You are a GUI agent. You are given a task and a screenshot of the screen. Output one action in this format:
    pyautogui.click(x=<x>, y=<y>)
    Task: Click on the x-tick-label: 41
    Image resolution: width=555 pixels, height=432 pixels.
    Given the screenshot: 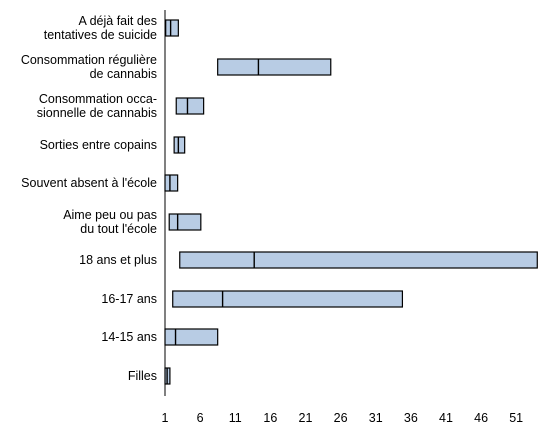 What is the action you would take?
    pyautogui.click(x=446, y=418)
    